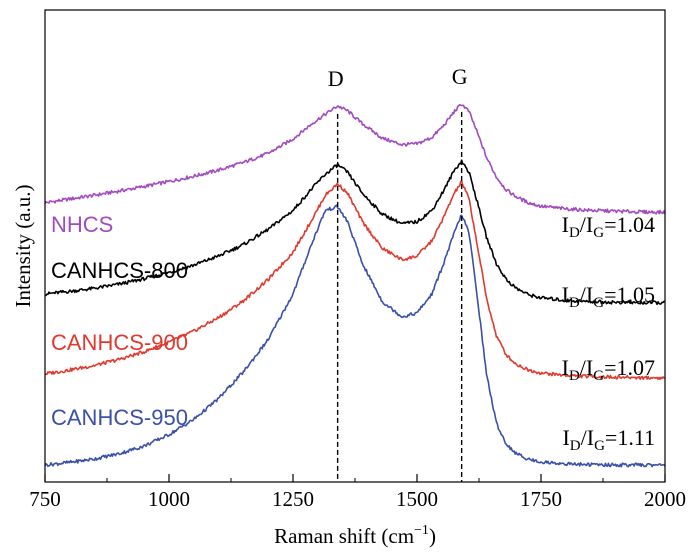 Image resolution: width=695 pixels, height=559 pixels. I want to click on id-ig-ratio-label-2: ID/IG=1.05, so click(608, 296).